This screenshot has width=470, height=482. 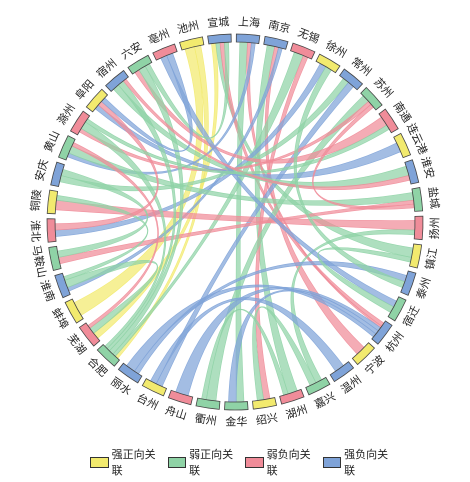 I want to click on city-label: 舟山, so click(x=176, y=413).